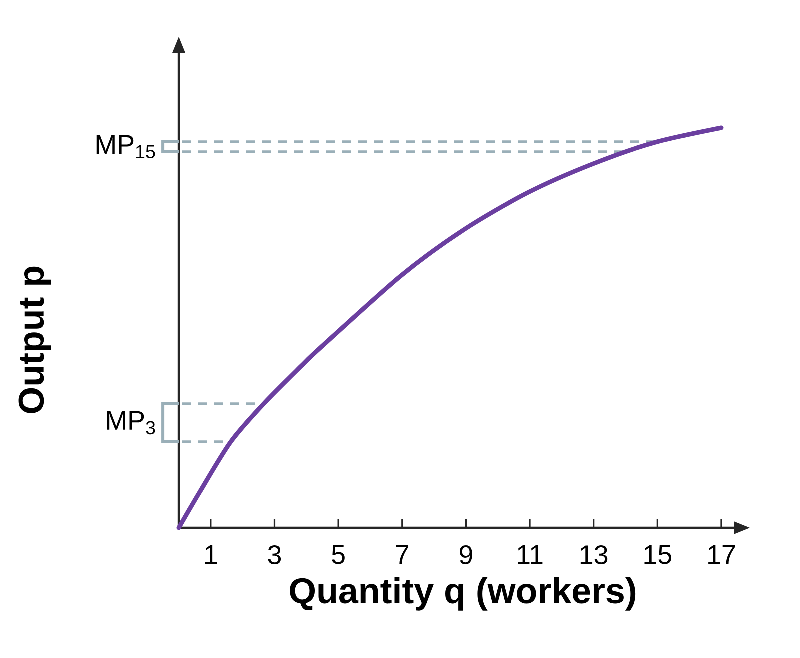  Describe the element at coordinates (211, 554) in the screenshot. I see `x-tick-label: 1` at that location.